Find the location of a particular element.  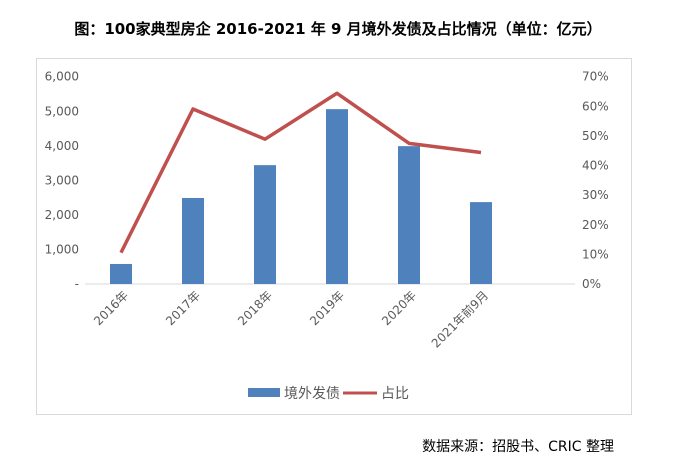

y-right-tick-label: 40% is located at coordinates (595, 166).